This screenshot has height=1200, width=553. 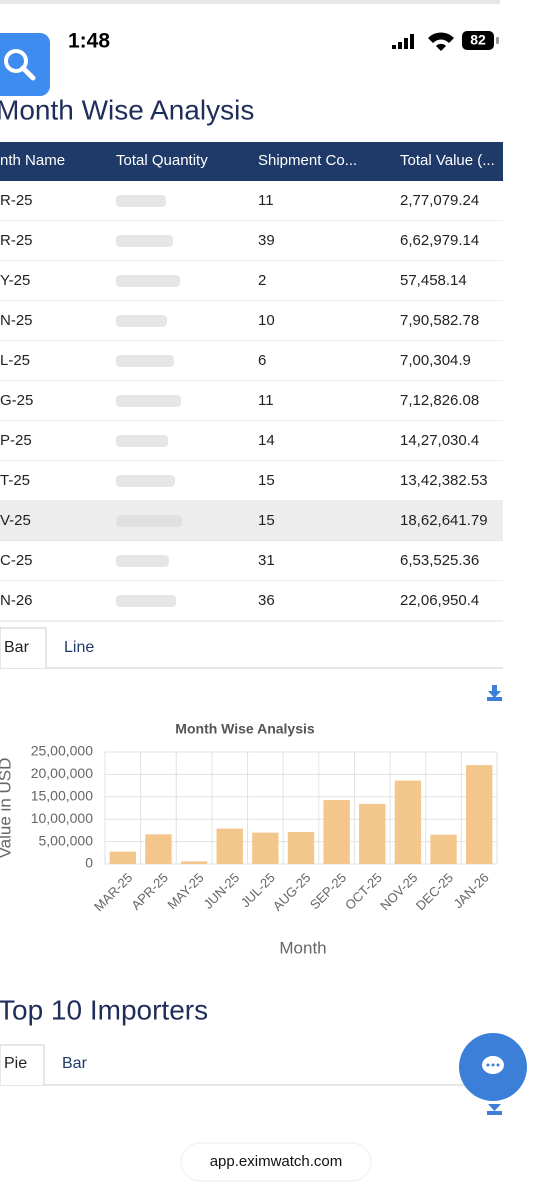 What do you see at coordinates (25, 64) in the screenshot?
I see `search-button` at bounding box center [25, 64].